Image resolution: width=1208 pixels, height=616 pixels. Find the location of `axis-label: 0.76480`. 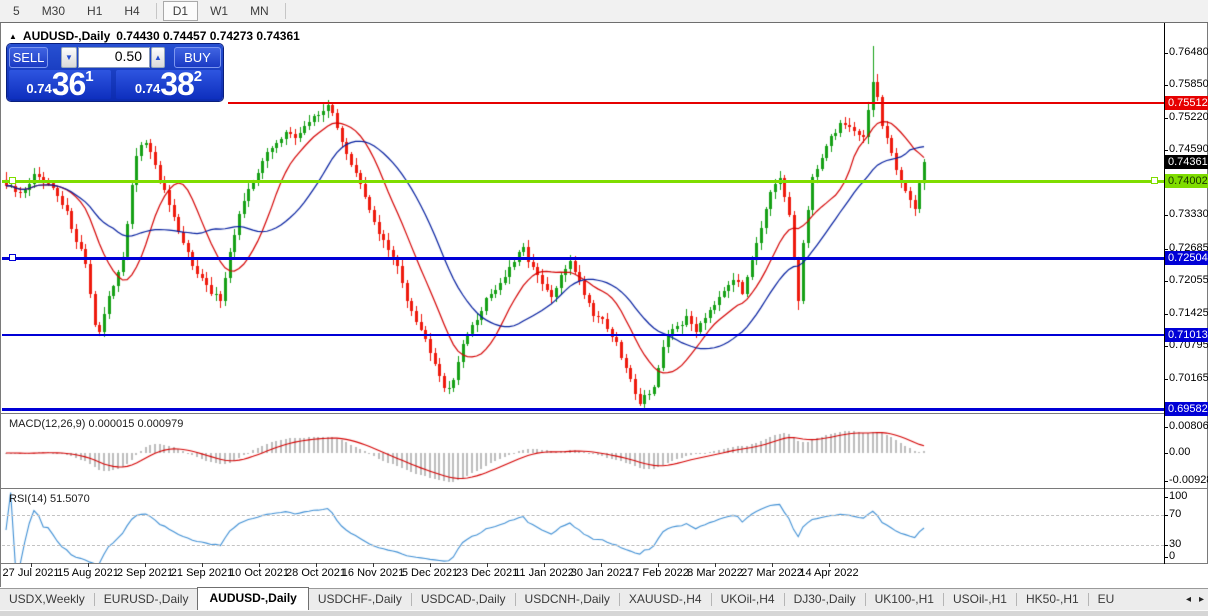

axis-label: 0.76480 is located at coordinates (1188, 52).